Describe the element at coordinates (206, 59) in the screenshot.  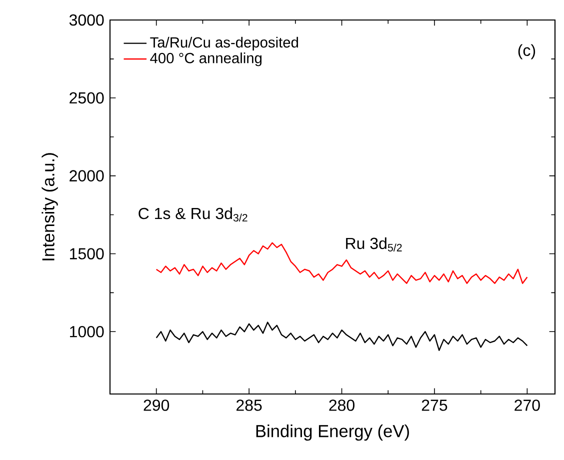
I see `legend-label: 400 °C annealing` at that location.